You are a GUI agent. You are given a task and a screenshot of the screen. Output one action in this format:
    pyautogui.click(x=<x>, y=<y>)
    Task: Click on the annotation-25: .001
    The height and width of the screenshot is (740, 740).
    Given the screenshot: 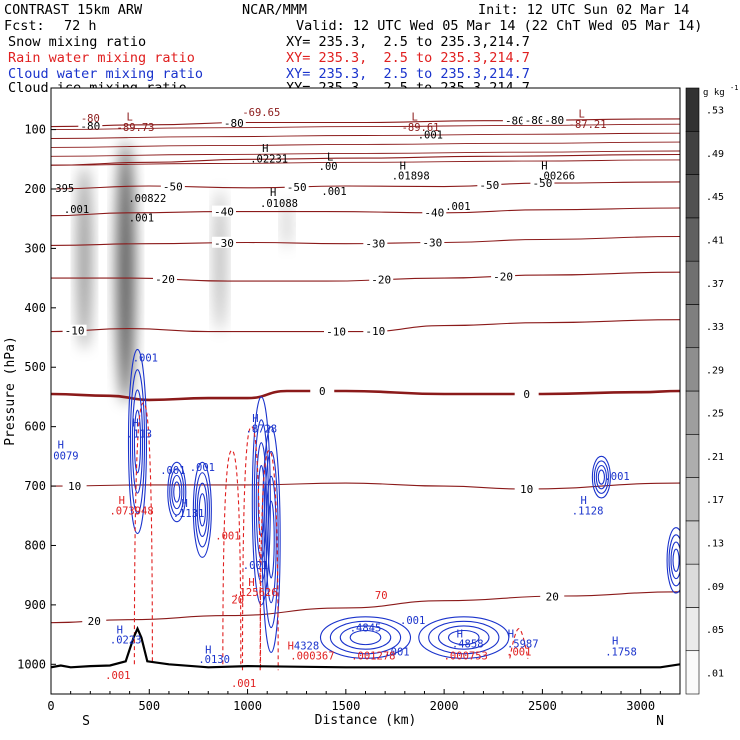 What is the action you would take?
    pyautogui.click(x=145, y=358)
    